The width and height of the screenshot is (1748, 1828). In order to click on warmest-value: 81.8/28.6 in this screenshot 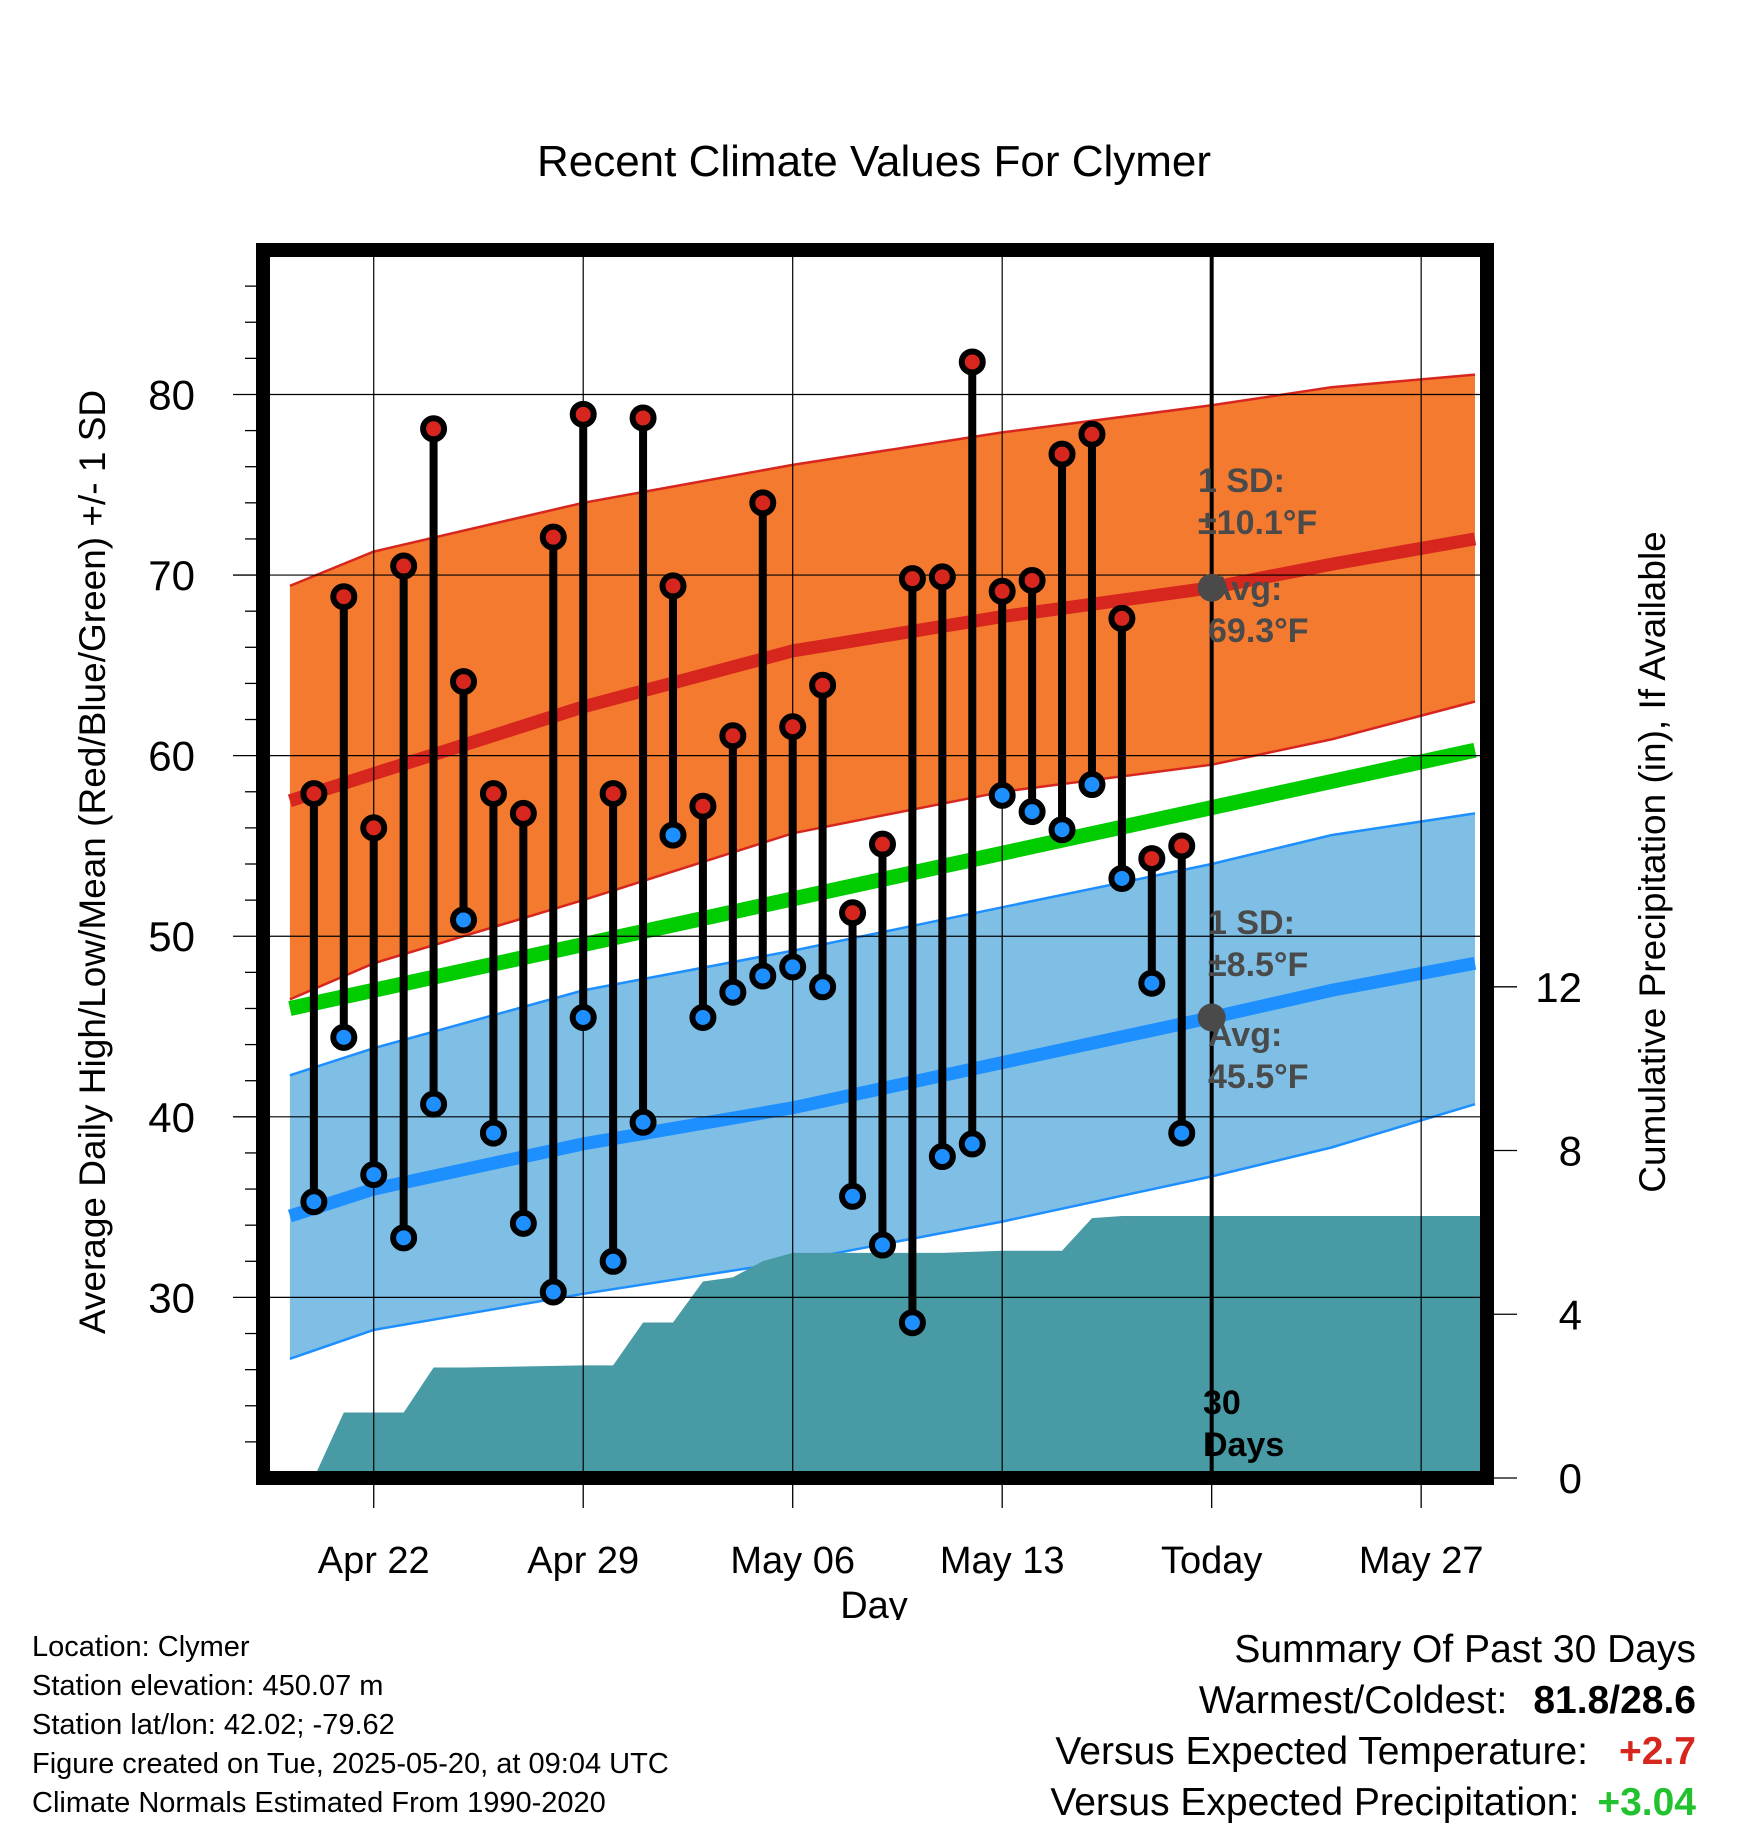, I will do `click(1614, 1700)`.